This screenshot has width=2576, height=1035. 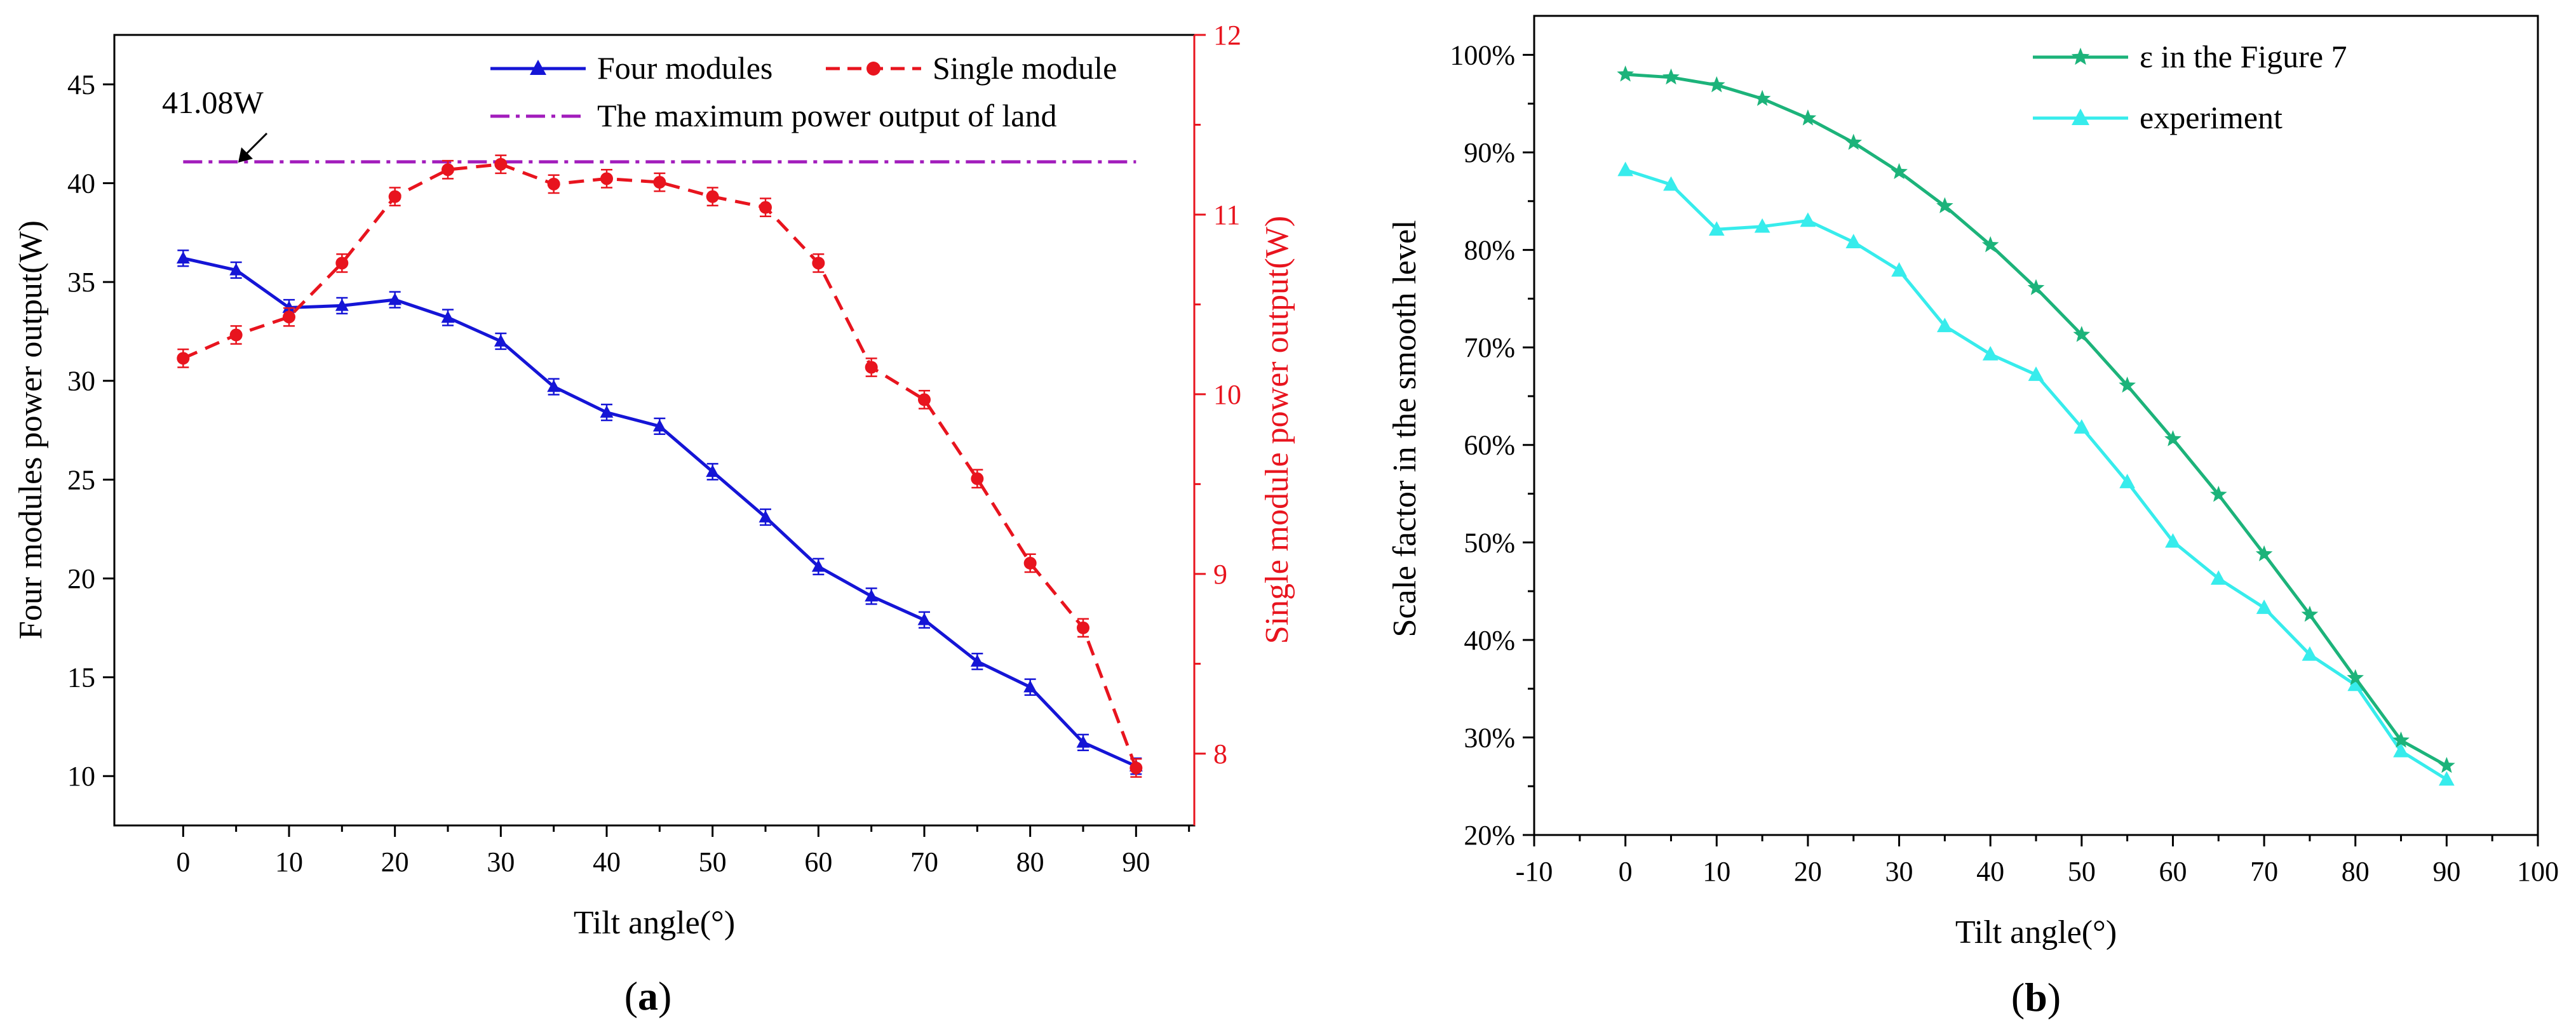 What do you see at coordinates (1489, 737) in the screenshot?
I see `y-tick-label: 30%` at bounding box center [1489, 737].